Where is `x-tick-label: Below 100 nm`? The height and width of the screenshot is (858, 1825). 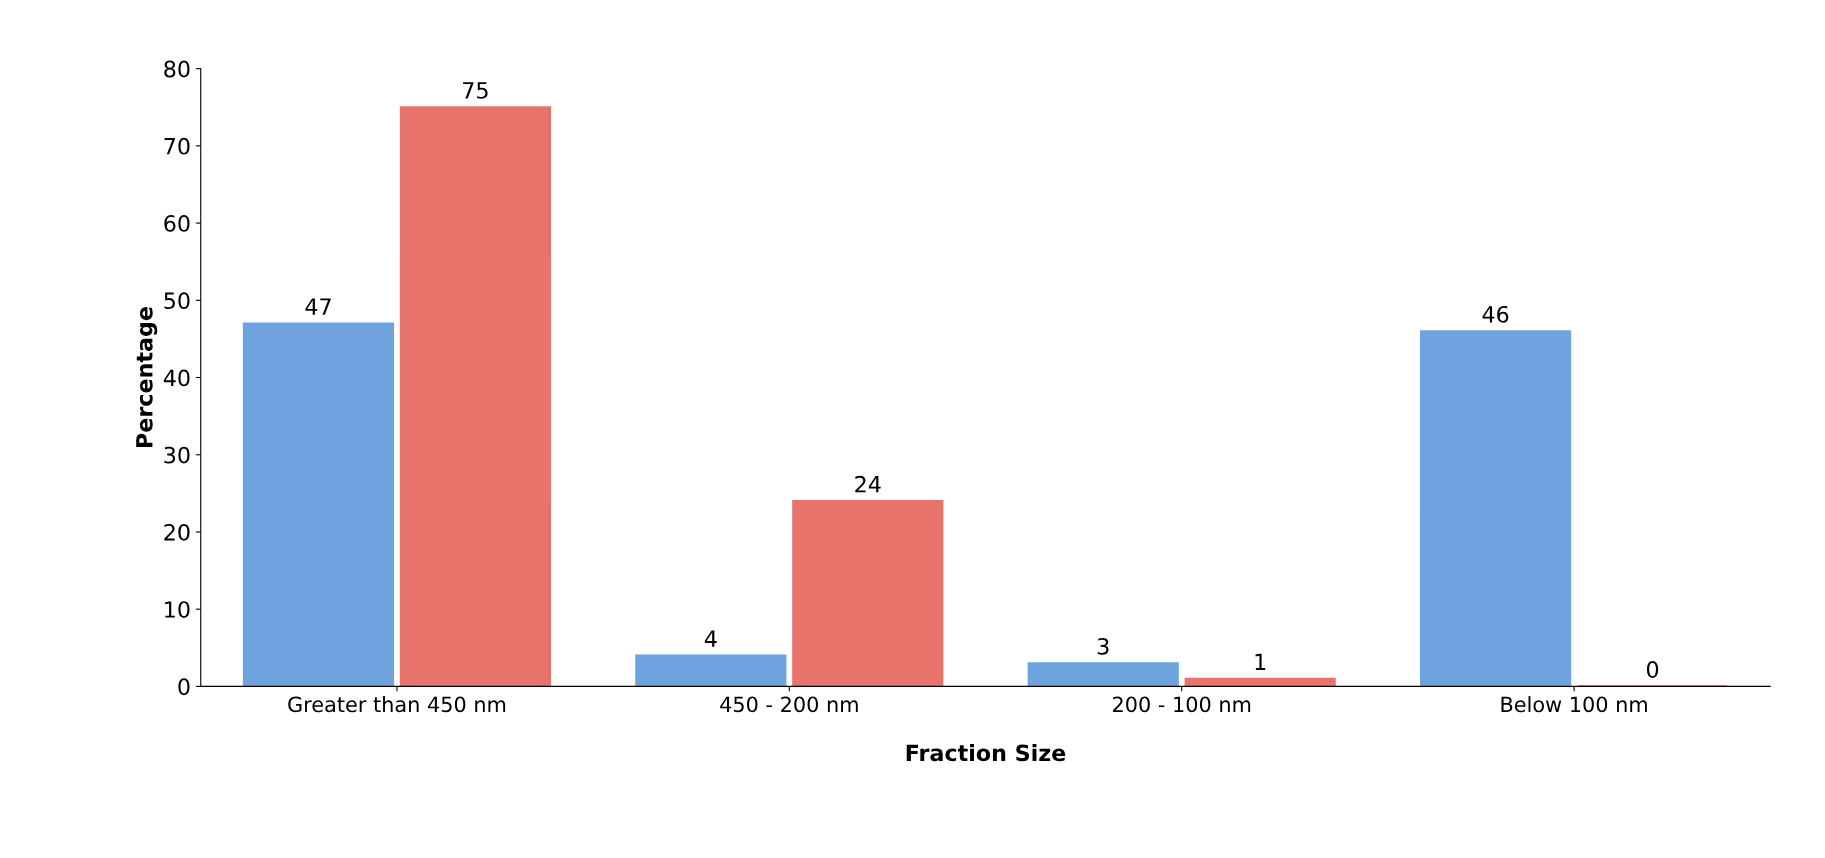 x-tick-label: Below 100 nm is located at coordinates (1574, 704).